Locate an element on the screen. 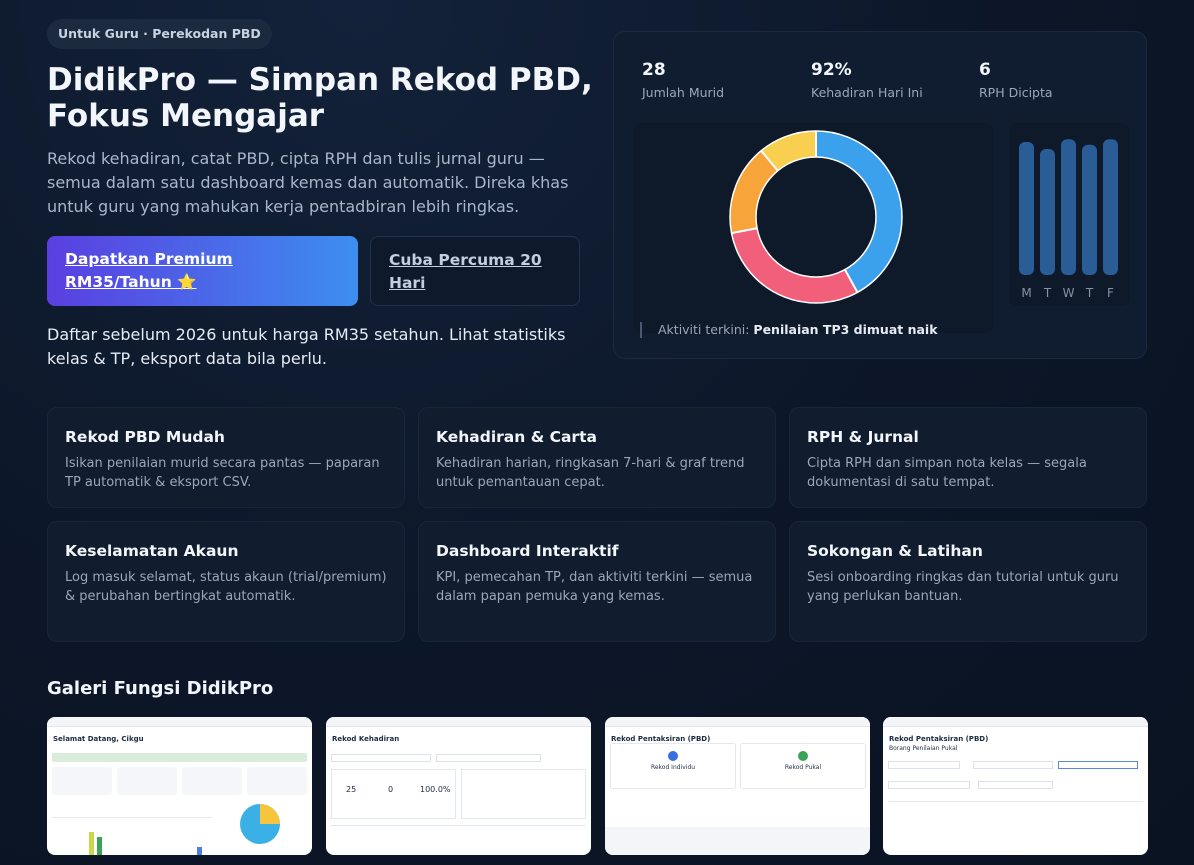 The width and height of the screenshot is (1194, 865). stat-attendance-label: Kehadiran Hari Ini is located at coordinates (867, 92).